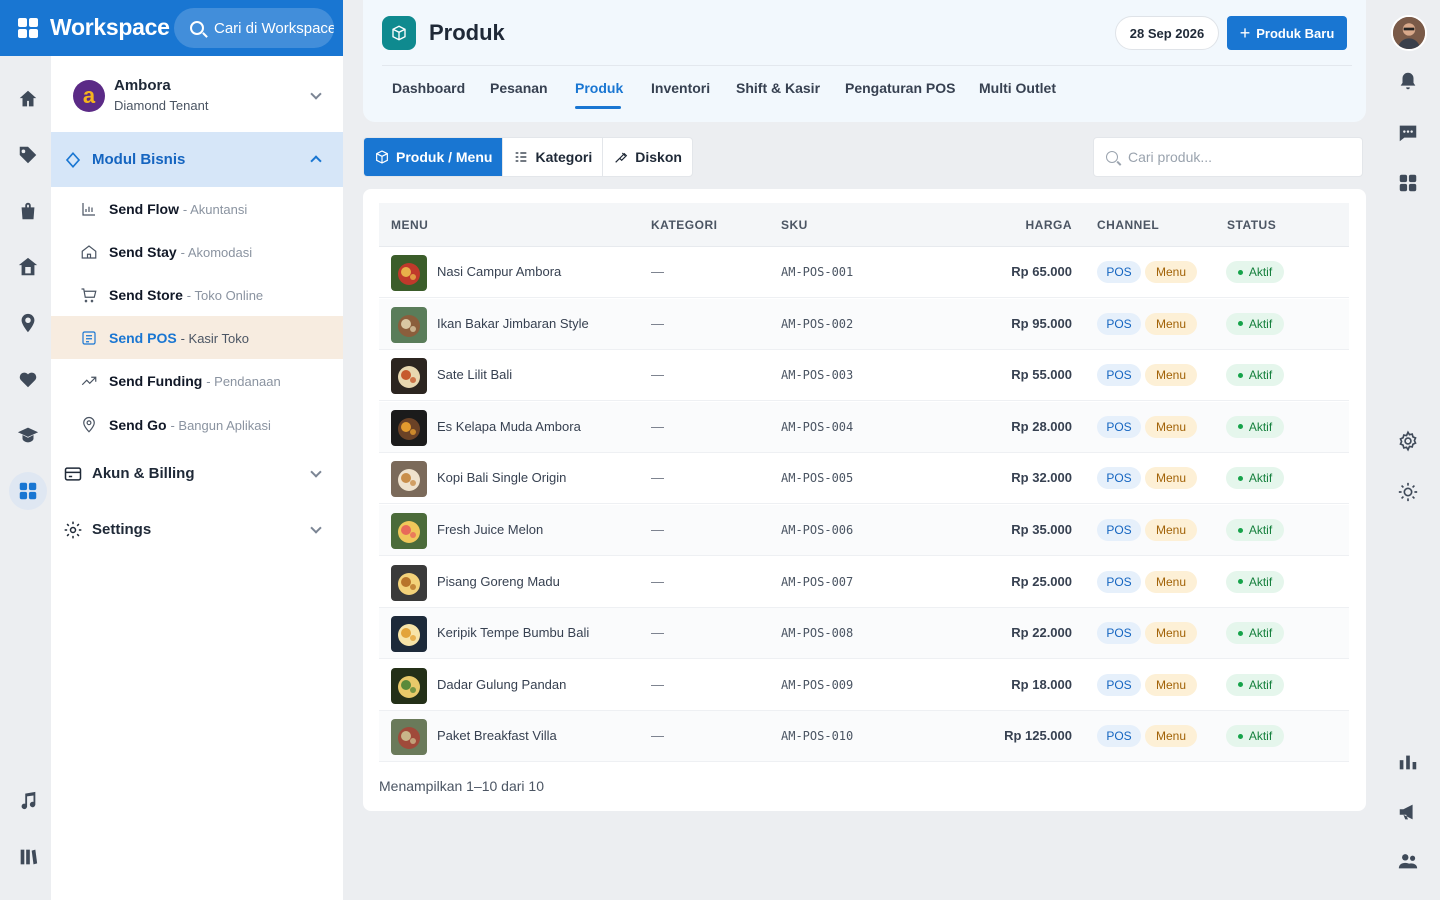  I want to click on tab-pengaturan-pos: Pengaturan POS, so click(900, 88).